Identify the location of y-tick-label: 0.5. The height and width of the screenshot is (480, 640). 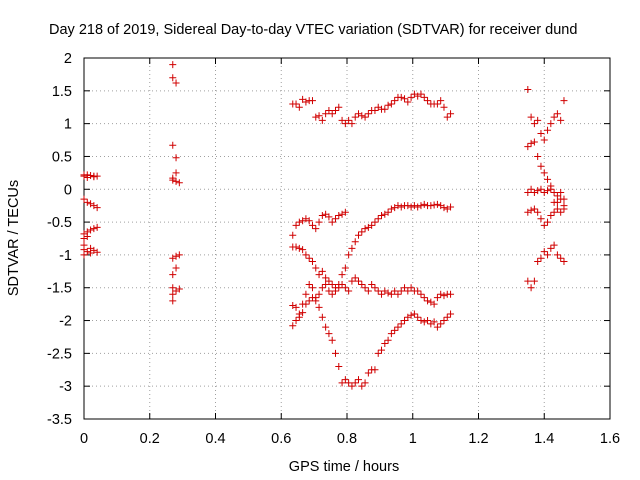
(62, 157).